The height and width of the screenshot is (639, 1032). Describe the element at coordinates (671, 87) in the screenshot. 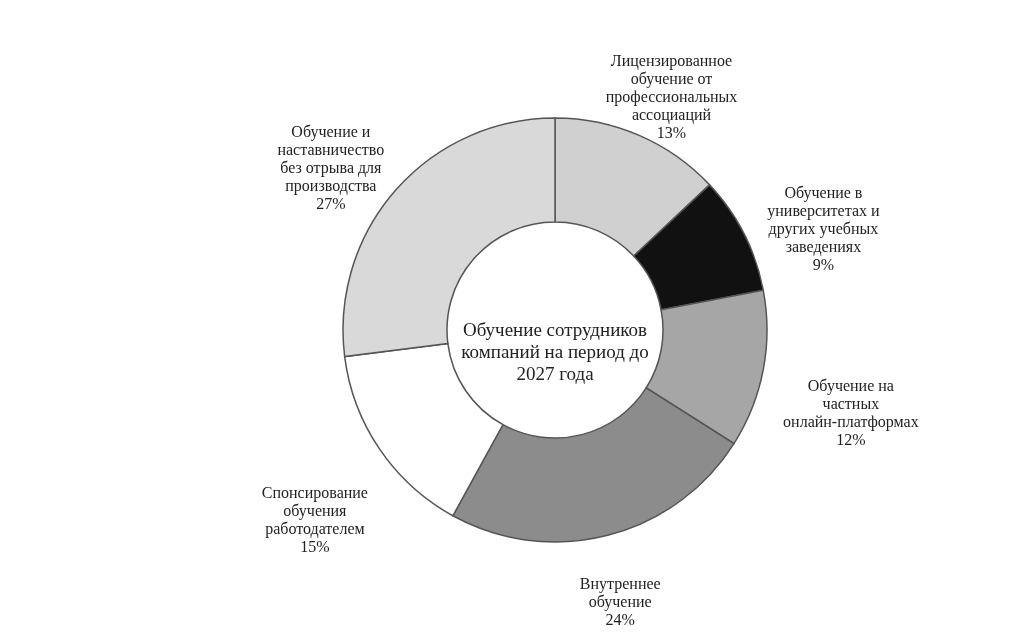

I see `slice-label: Лицензированное обучение от профессиональных ассоциаций` at that location.